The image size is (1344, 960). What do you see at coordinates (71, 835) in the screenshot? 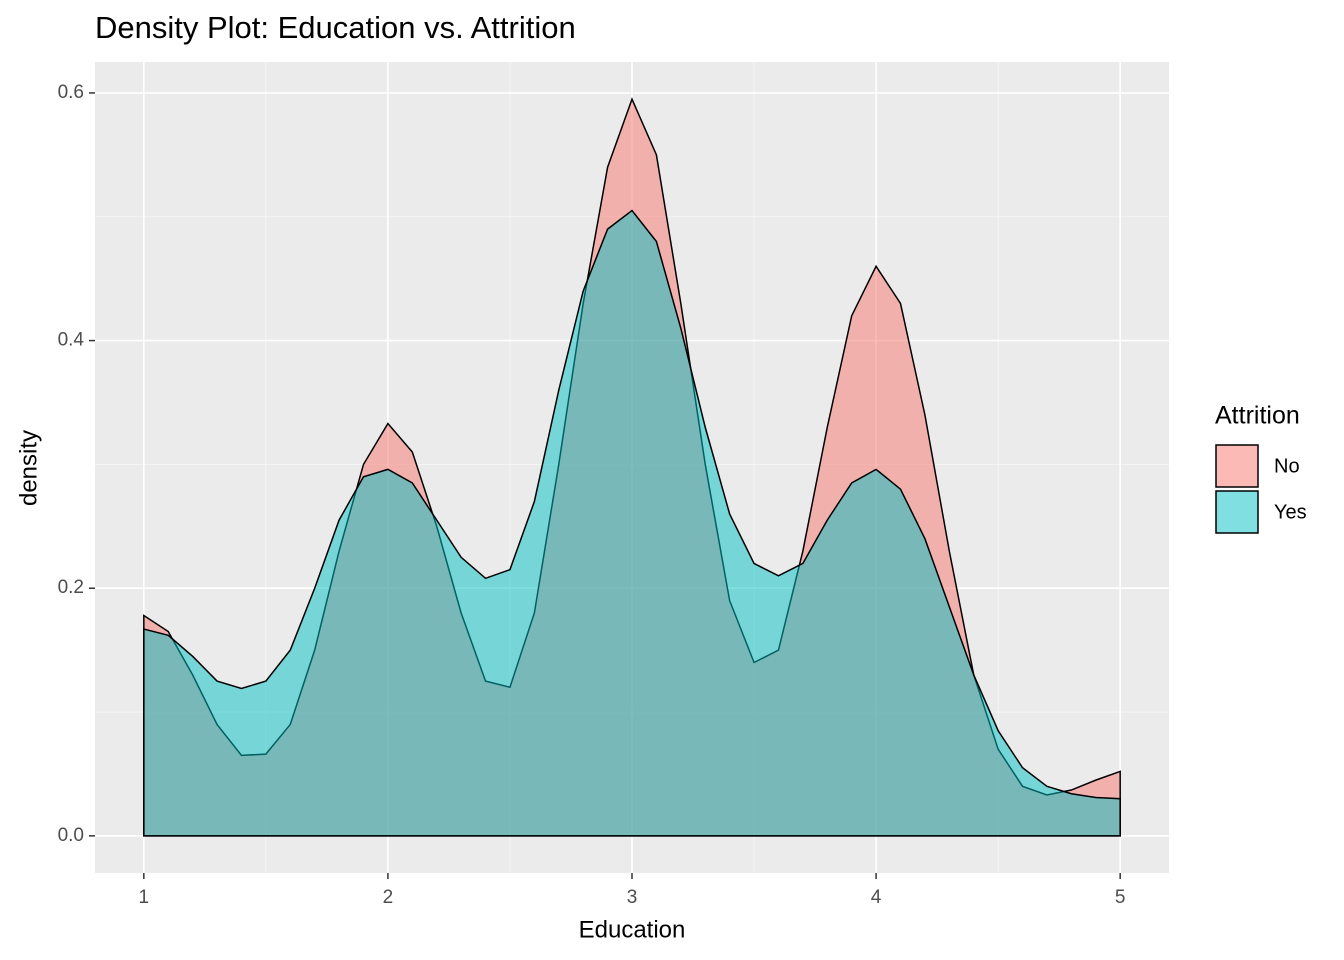
I see `y-tick-label: 0.0` at bounding box center [71, 835].